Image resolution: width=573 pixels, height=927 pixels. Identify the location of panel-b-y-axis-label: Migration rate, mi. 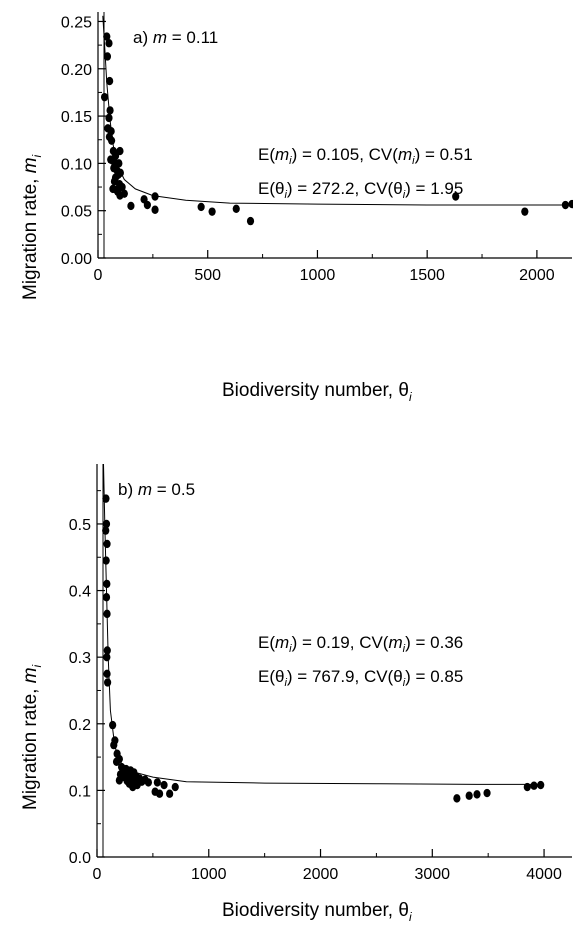
(32, 737).